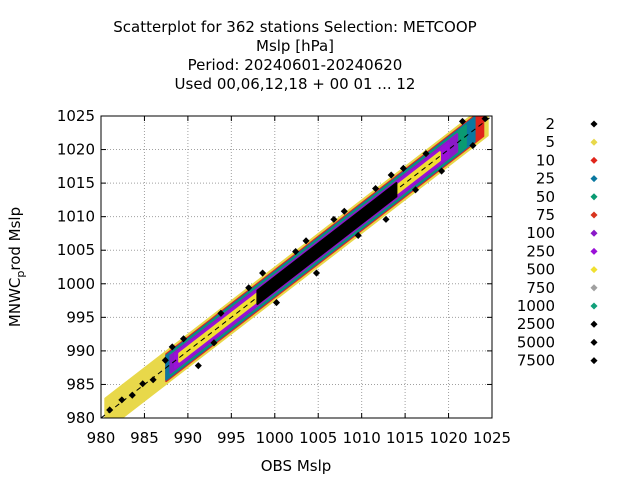 The image size is (640, 480). Describe the element at coordinates (76, 284) in the screenshot. I see `y-tick-label: 1000` at that location.